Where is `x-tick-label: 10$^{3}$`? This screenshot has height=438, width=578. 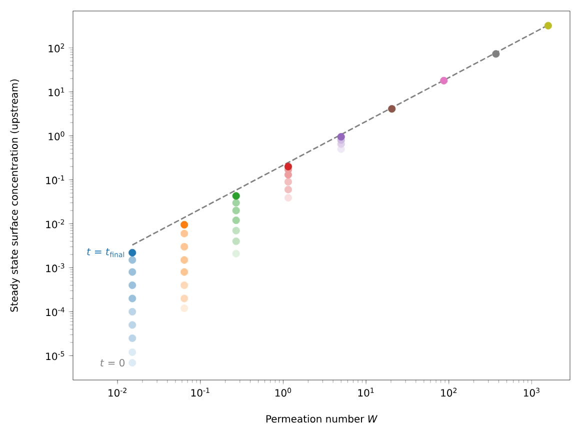
x-tick-label: 10$^{3}$ is located at coordinates (532, 392).